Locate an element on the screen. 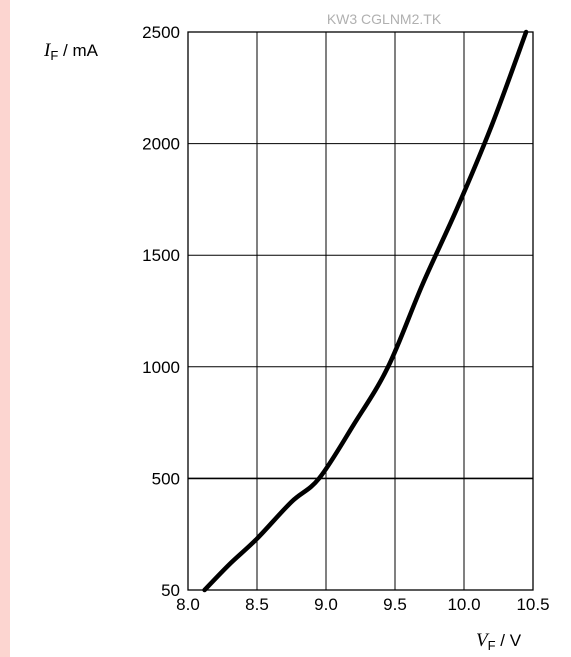 This screenshot has height=657, width=571. x-axis-title: VF / V is located at coordinates (499, 641).